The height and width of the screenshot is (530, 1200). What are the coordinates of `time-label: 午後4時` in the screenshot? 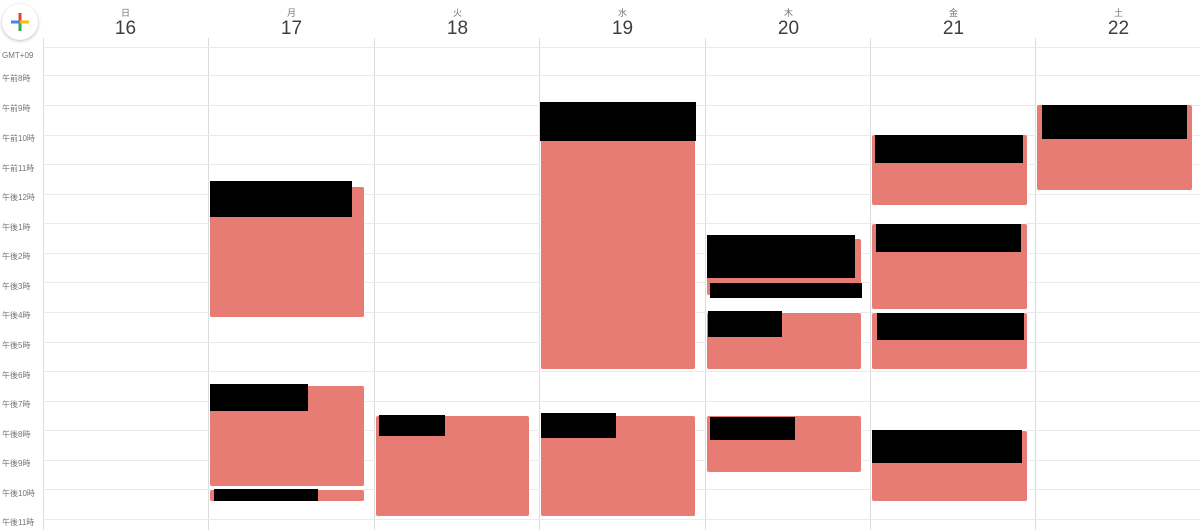 It's located at (16, 315).